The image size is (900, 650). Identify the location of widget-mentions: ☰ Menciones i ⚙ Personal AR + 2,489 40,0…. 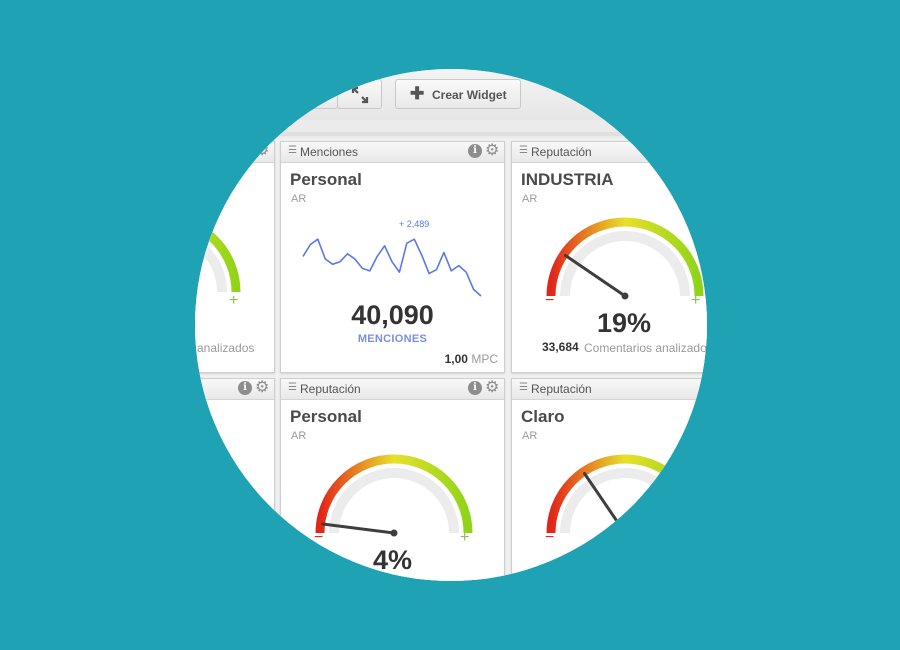
(392, 257).